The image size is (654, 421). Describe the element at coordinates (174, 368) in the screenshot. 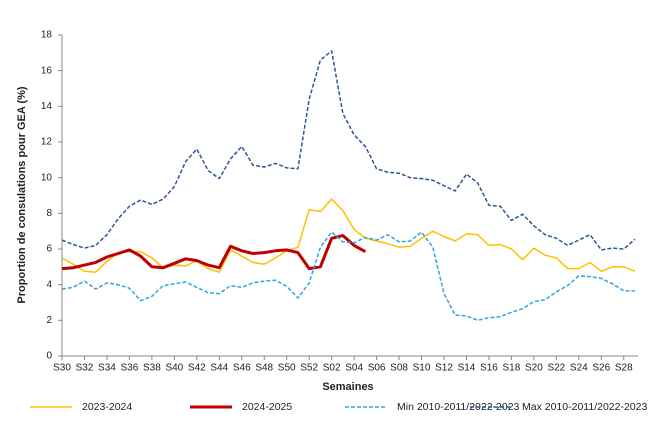

I see `x-tick-label: S40` at that location.